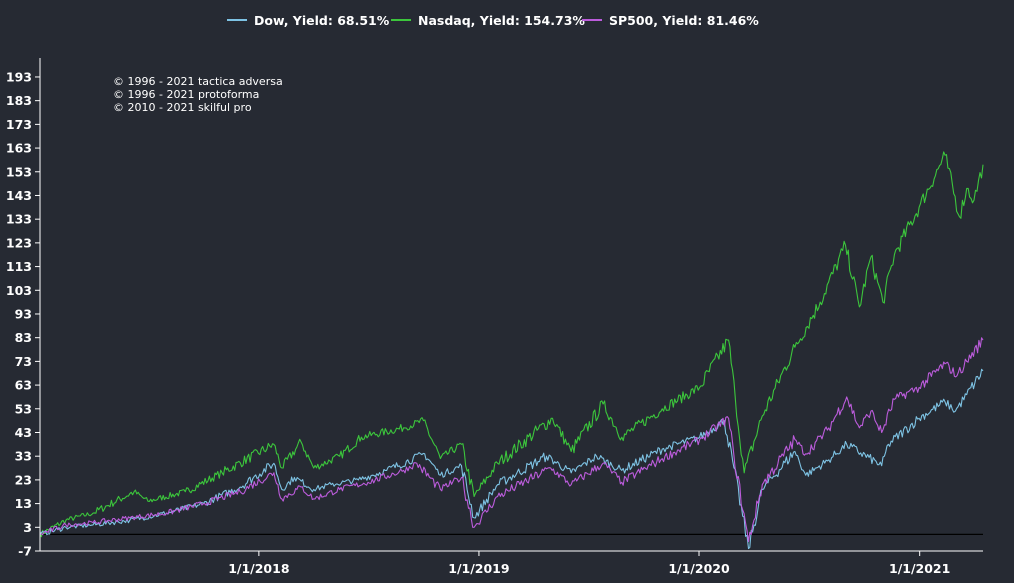 This screenshot has height=583, width=1014. I want to click on y-tick: 13, so click(27, 503).